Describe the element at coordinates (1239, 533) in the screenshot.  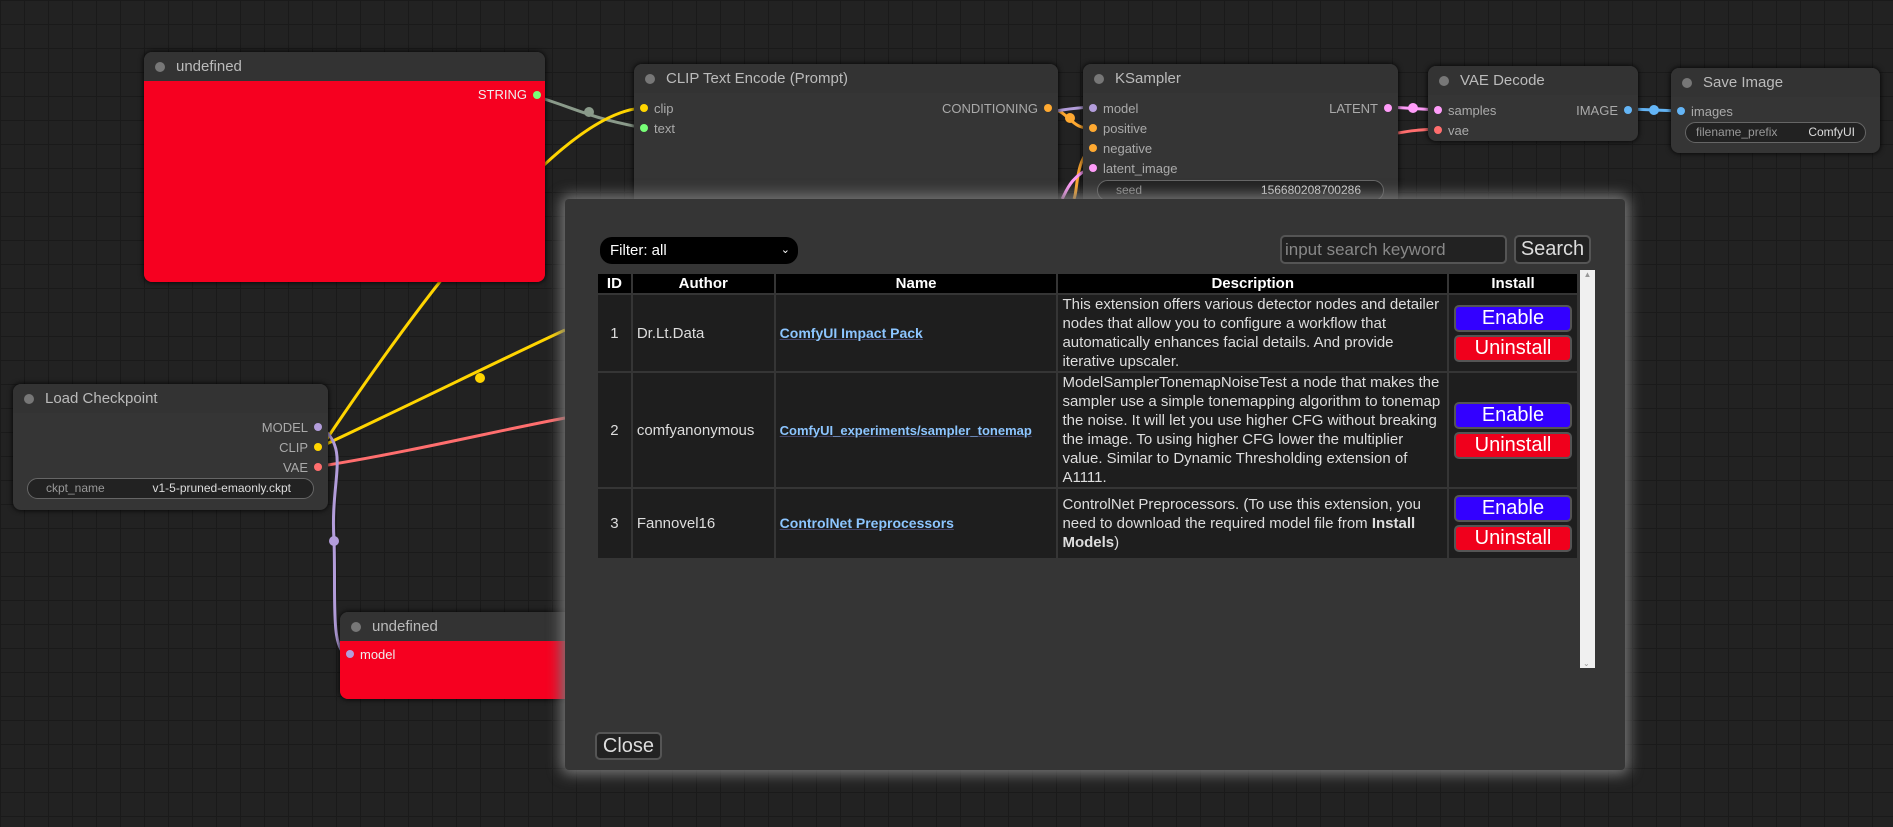
I see `install-models-link: Install Models` at that location.